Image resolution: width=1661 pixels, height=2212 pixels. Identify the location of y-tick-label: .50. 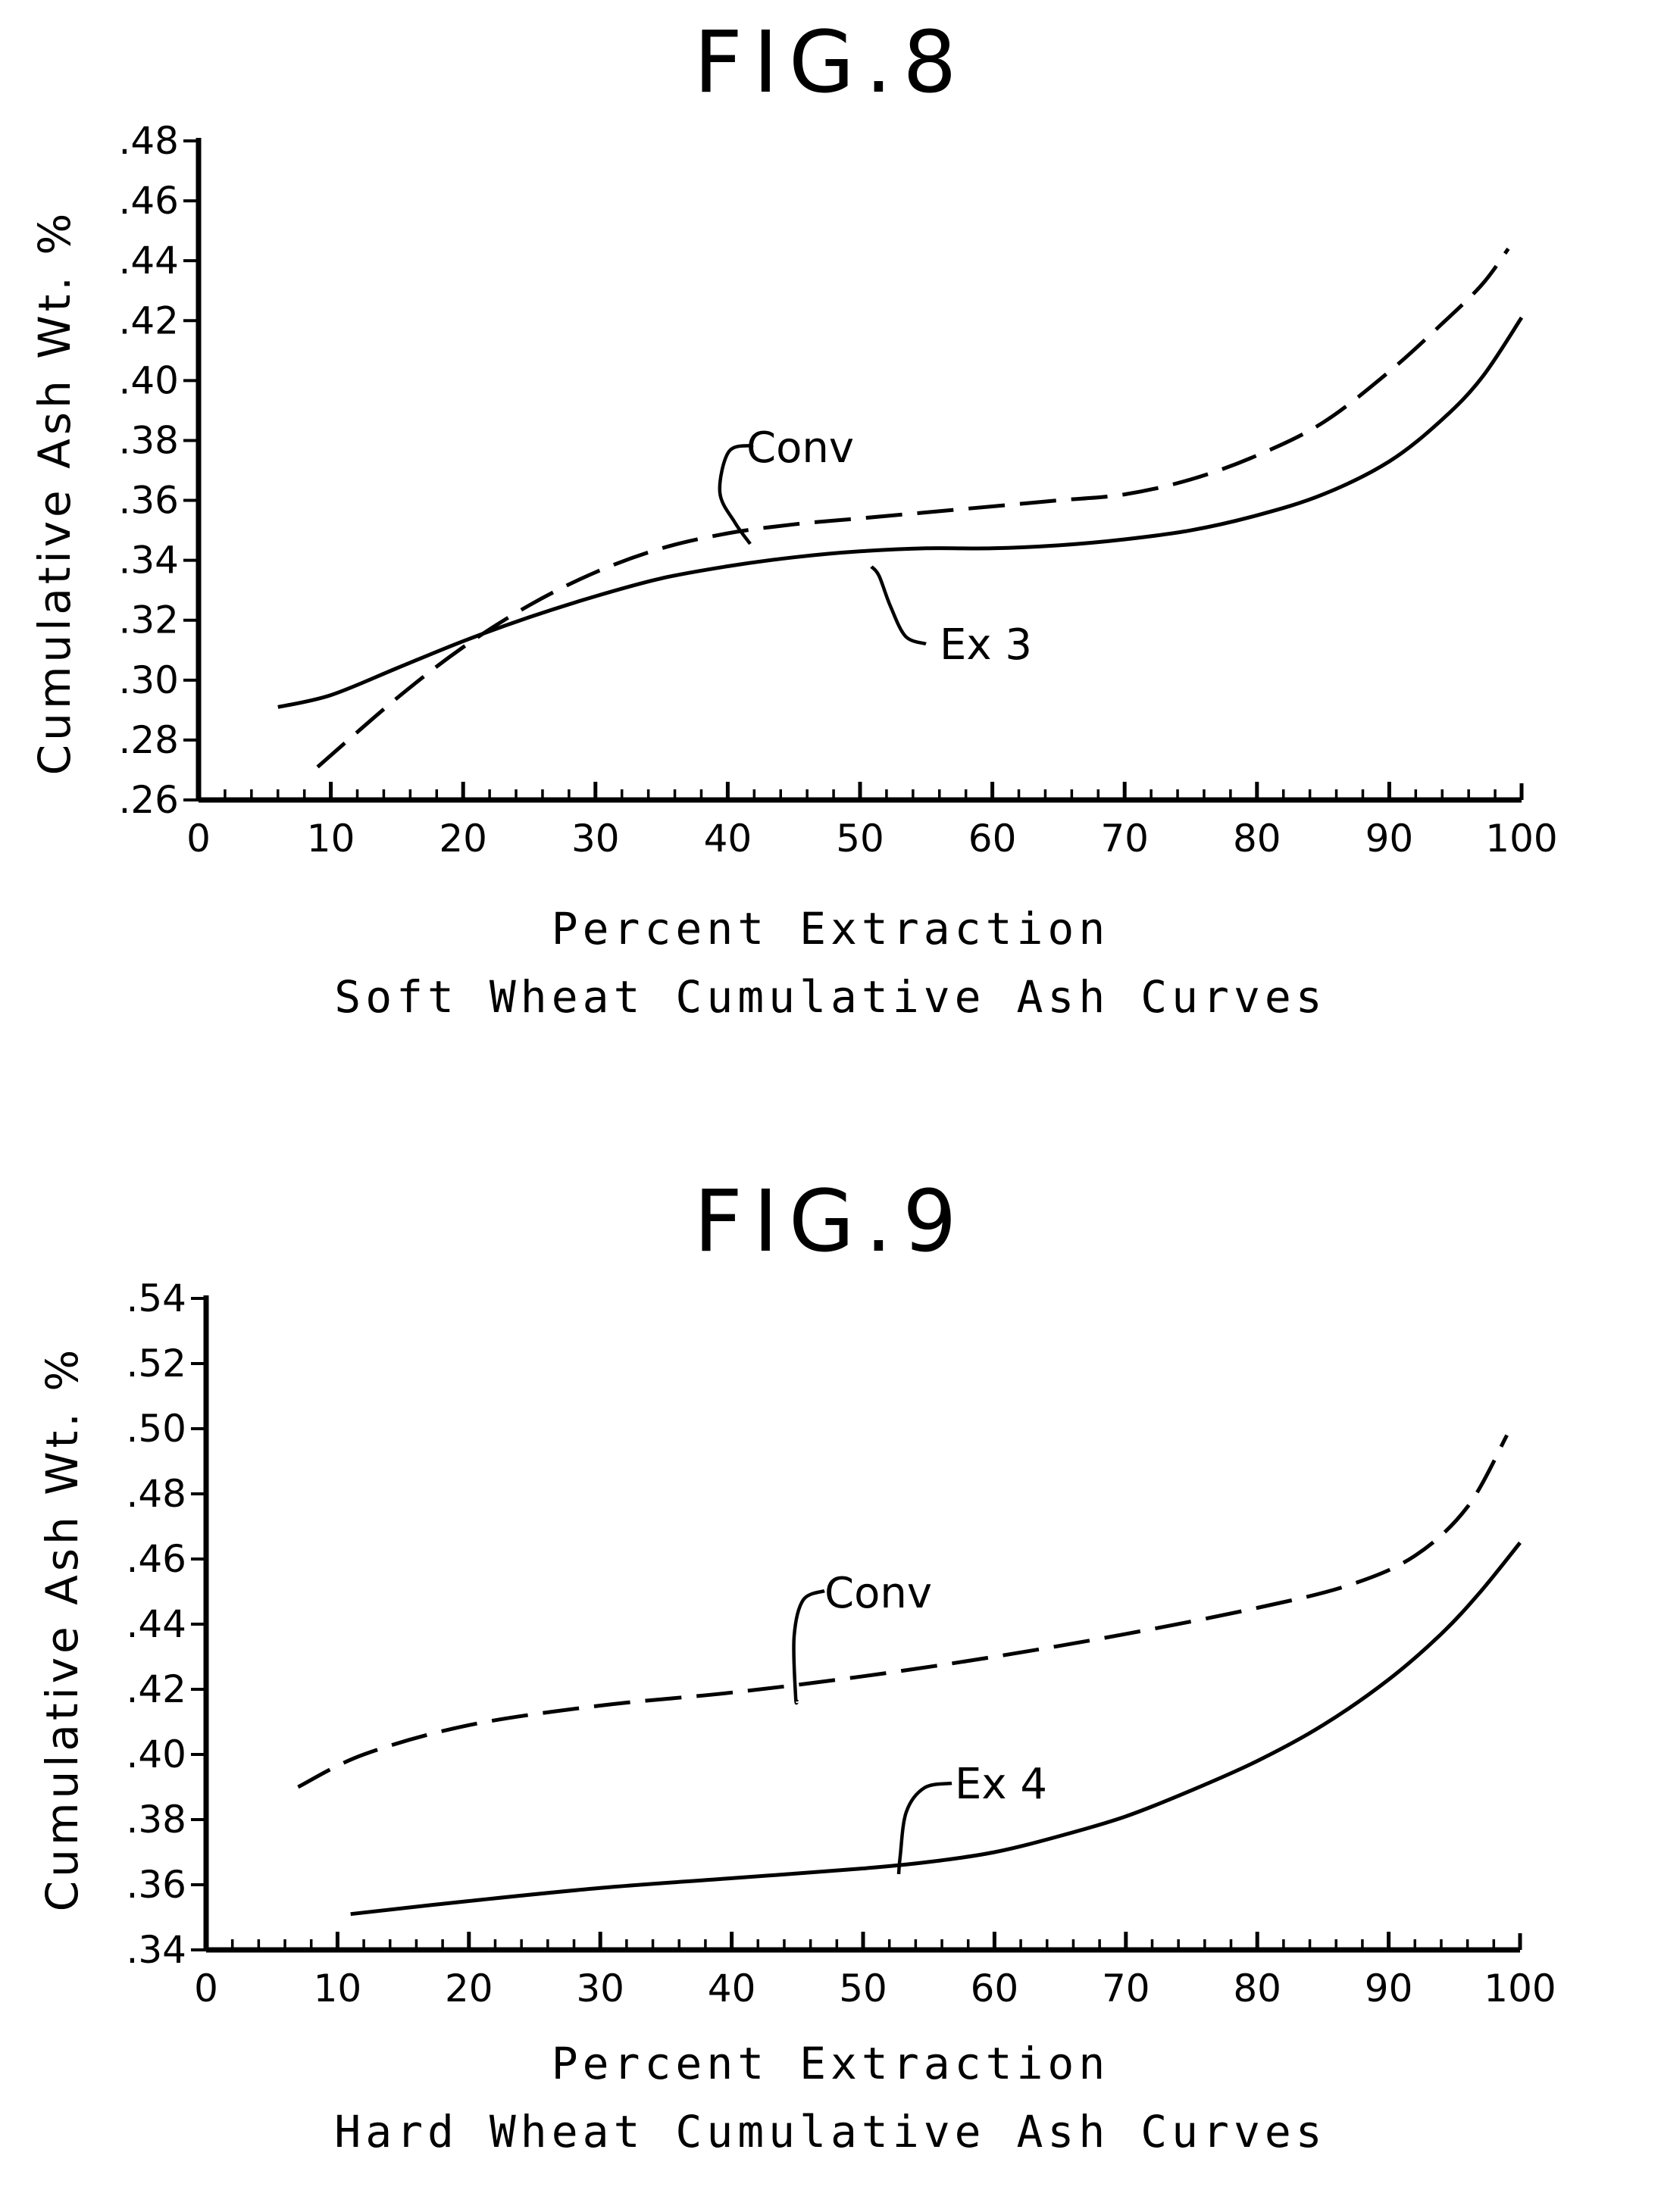
(156, 1429).